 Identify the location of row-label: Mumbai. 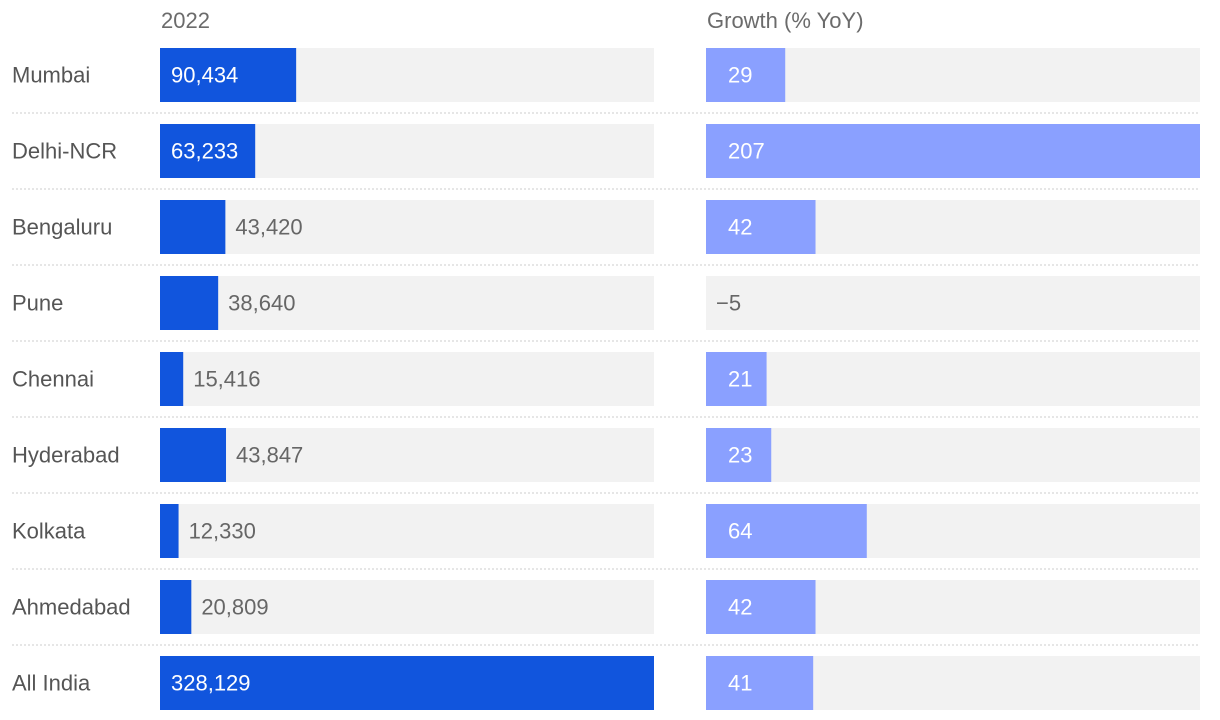
(51, 75).